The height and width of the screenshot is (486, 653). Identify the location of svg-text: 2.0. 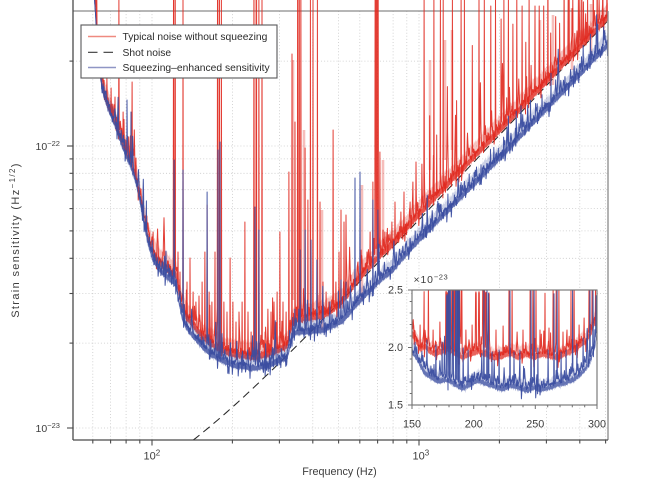
(395, 348).